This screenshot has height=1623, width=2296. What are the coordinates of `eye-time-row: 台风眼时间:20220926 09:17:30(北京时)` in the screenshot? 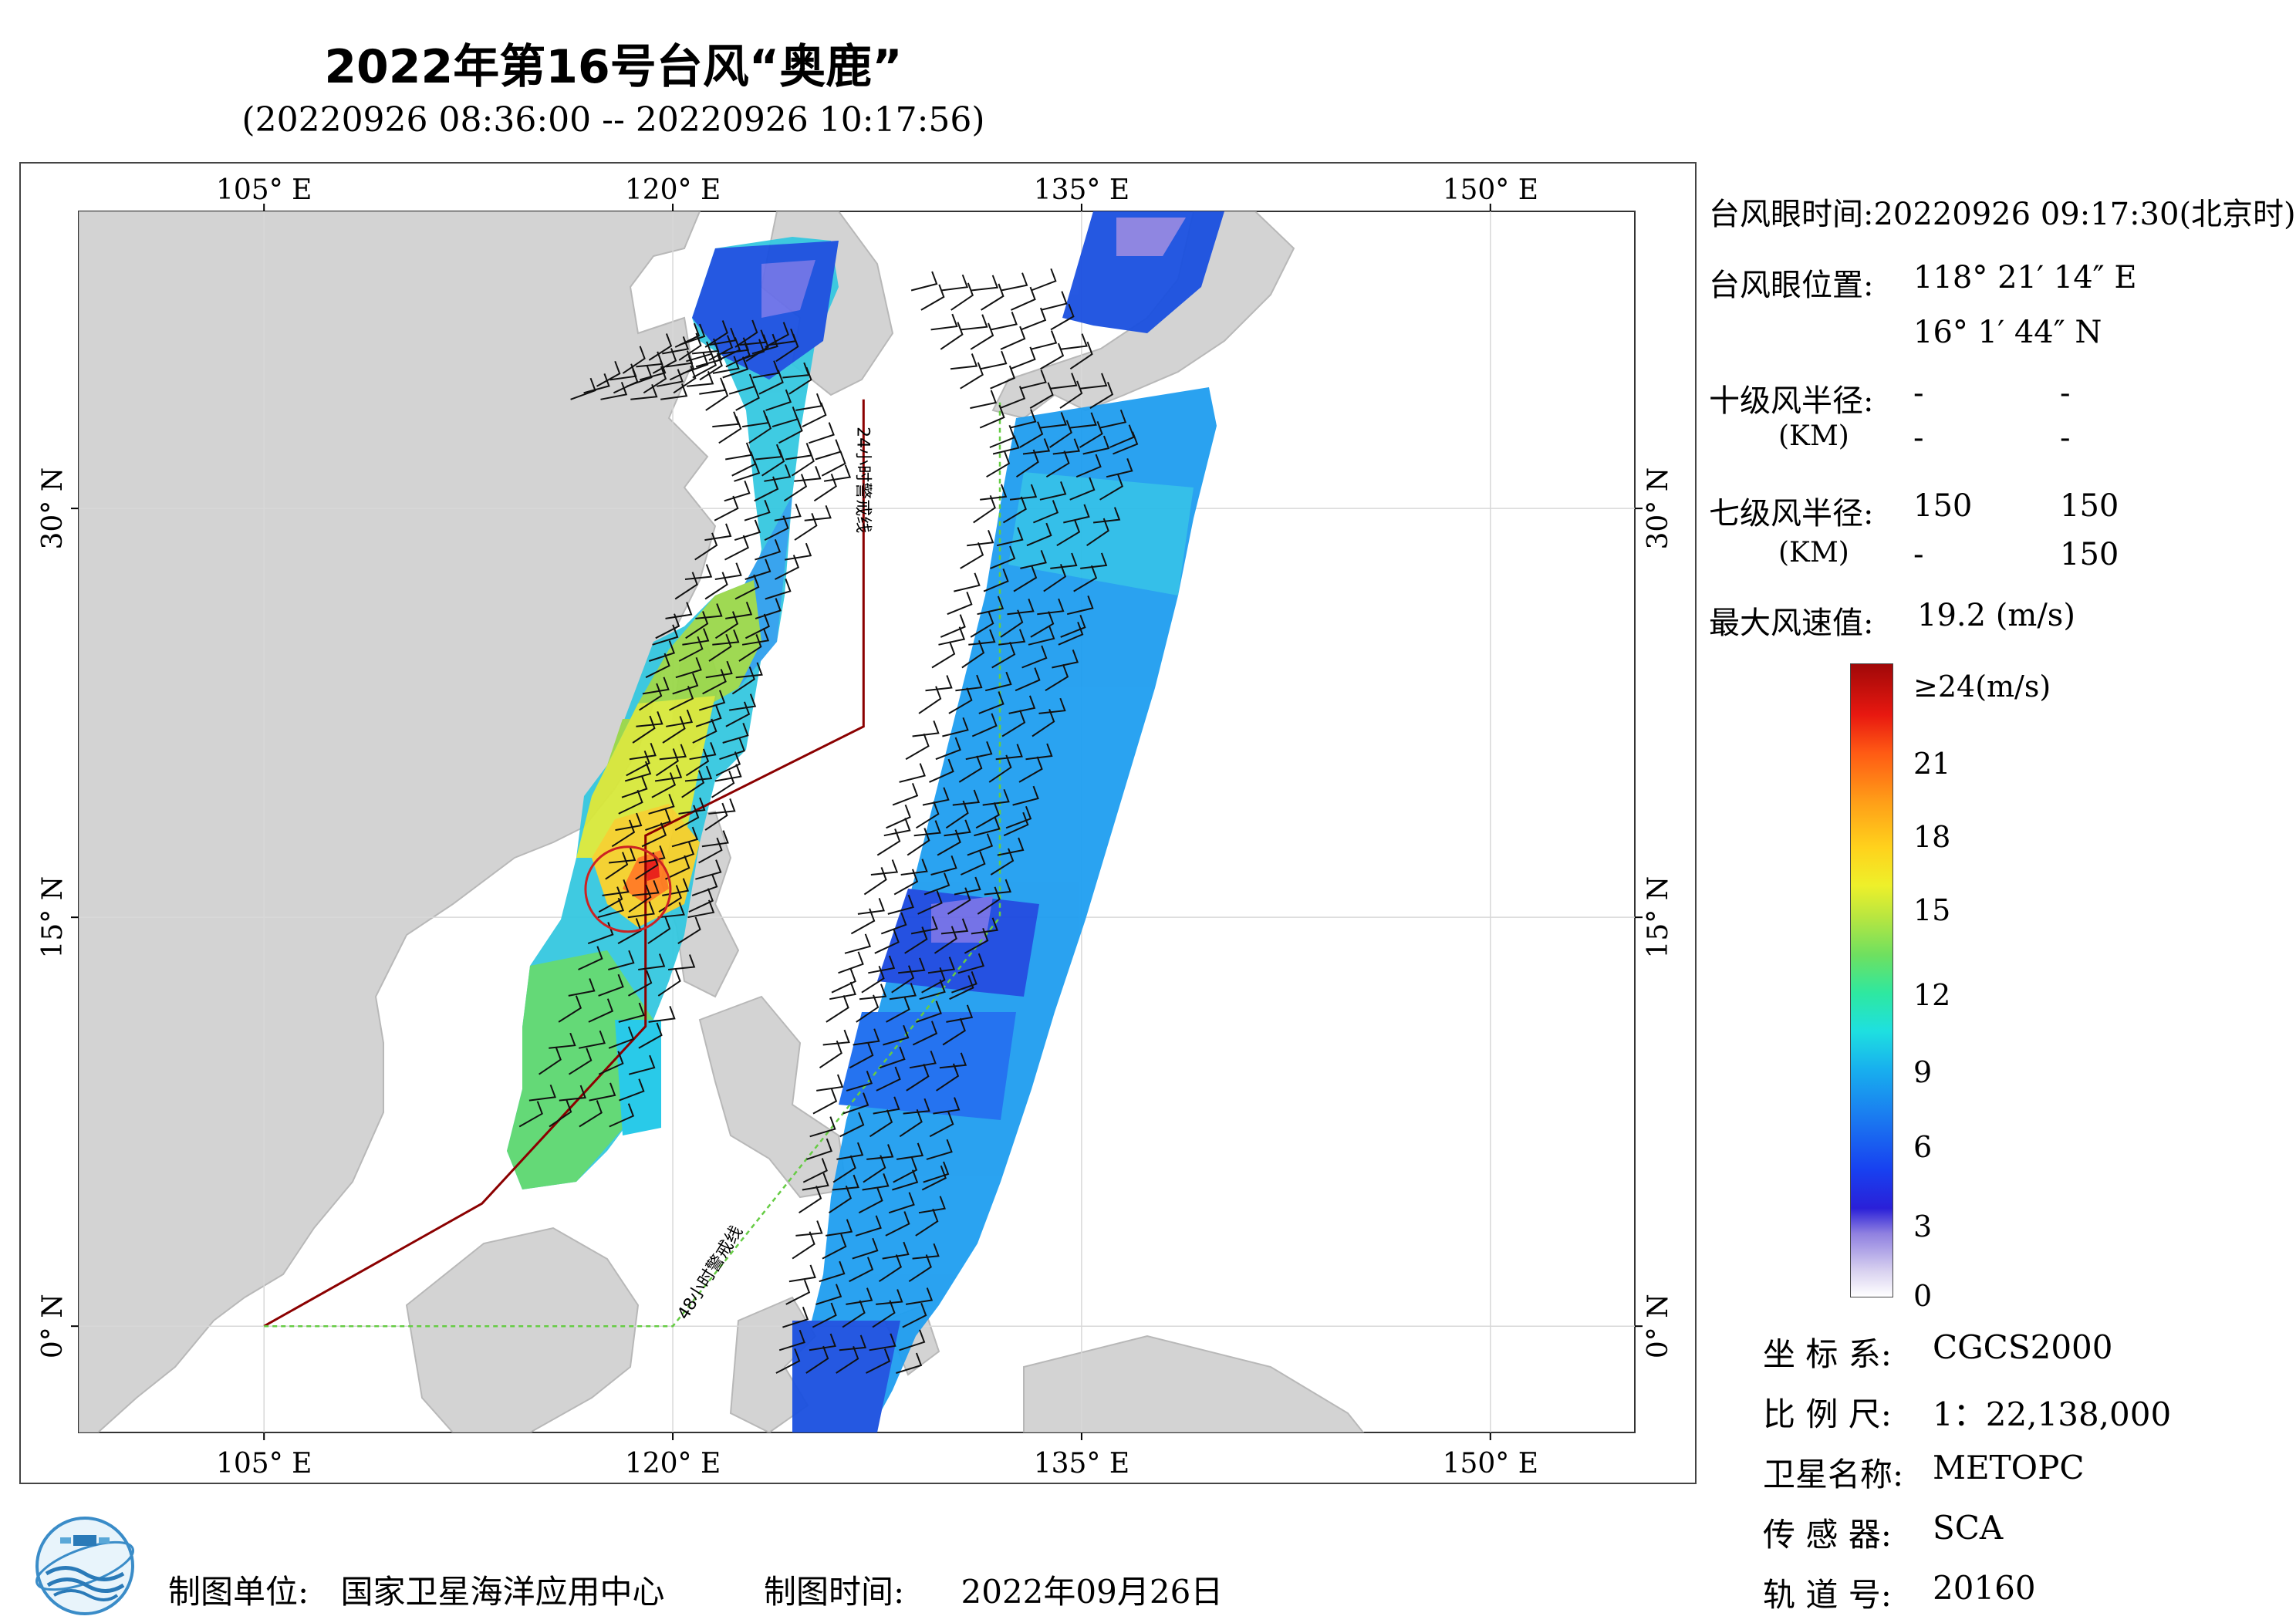 It's located at (2002, 211).